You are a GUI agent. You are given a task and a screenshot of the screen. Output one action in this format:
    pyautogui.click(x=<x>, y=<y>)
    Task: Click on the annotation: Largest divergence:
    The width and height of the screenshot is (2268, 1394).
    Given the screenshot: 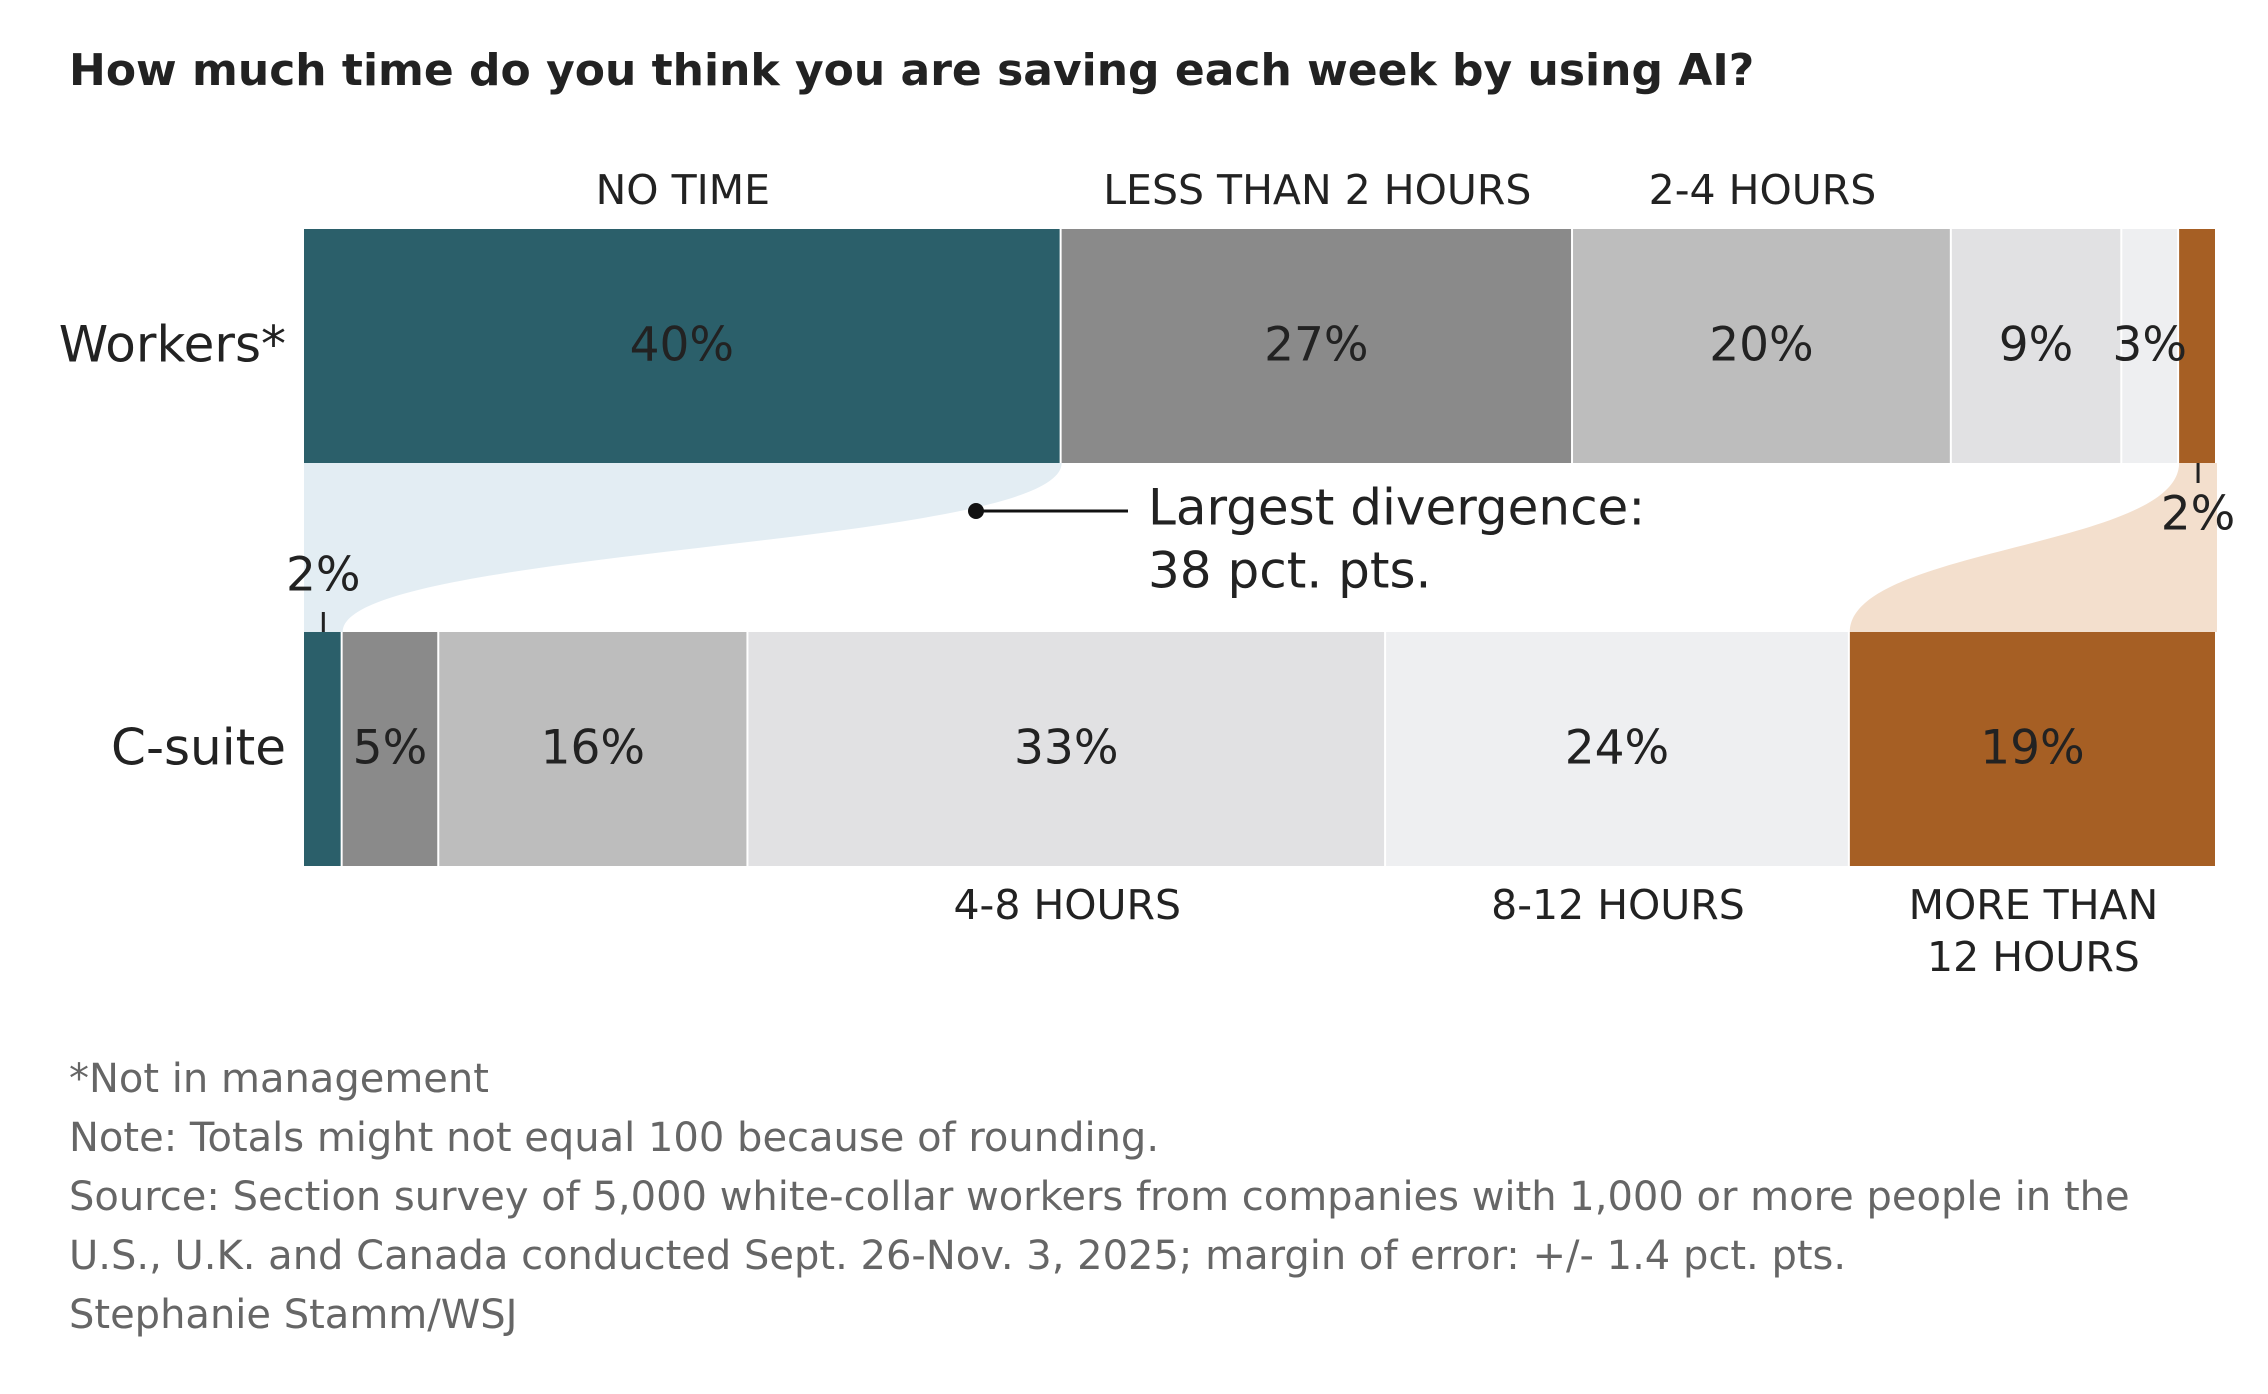 What is the action you would take?
    pyautogui.click(x=1396, y=508)
    